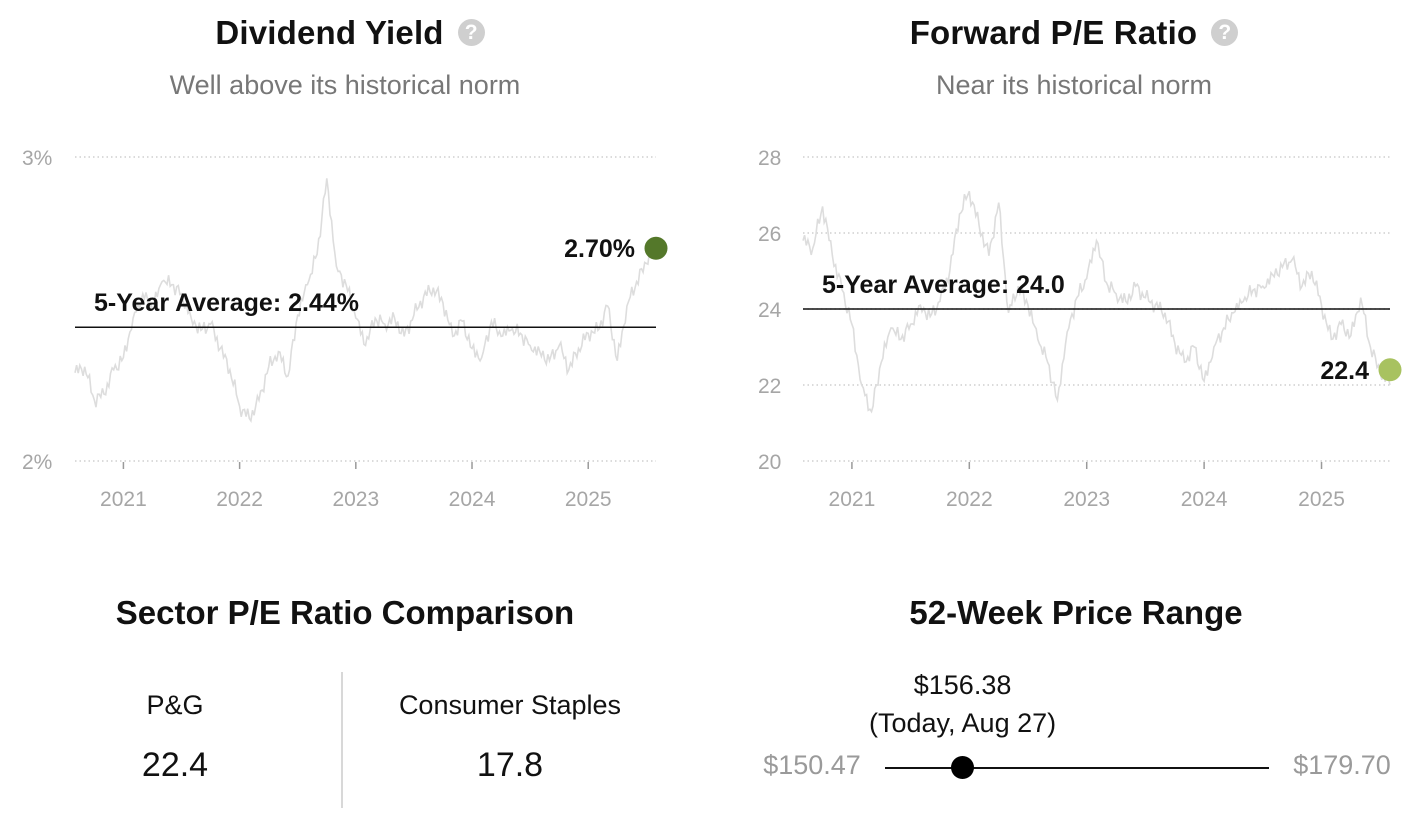 The image size is (1418, 834). Describe the element at coordinates (1344, 371) in the screenshot. I see `current-value-label: 22.4` at that location.